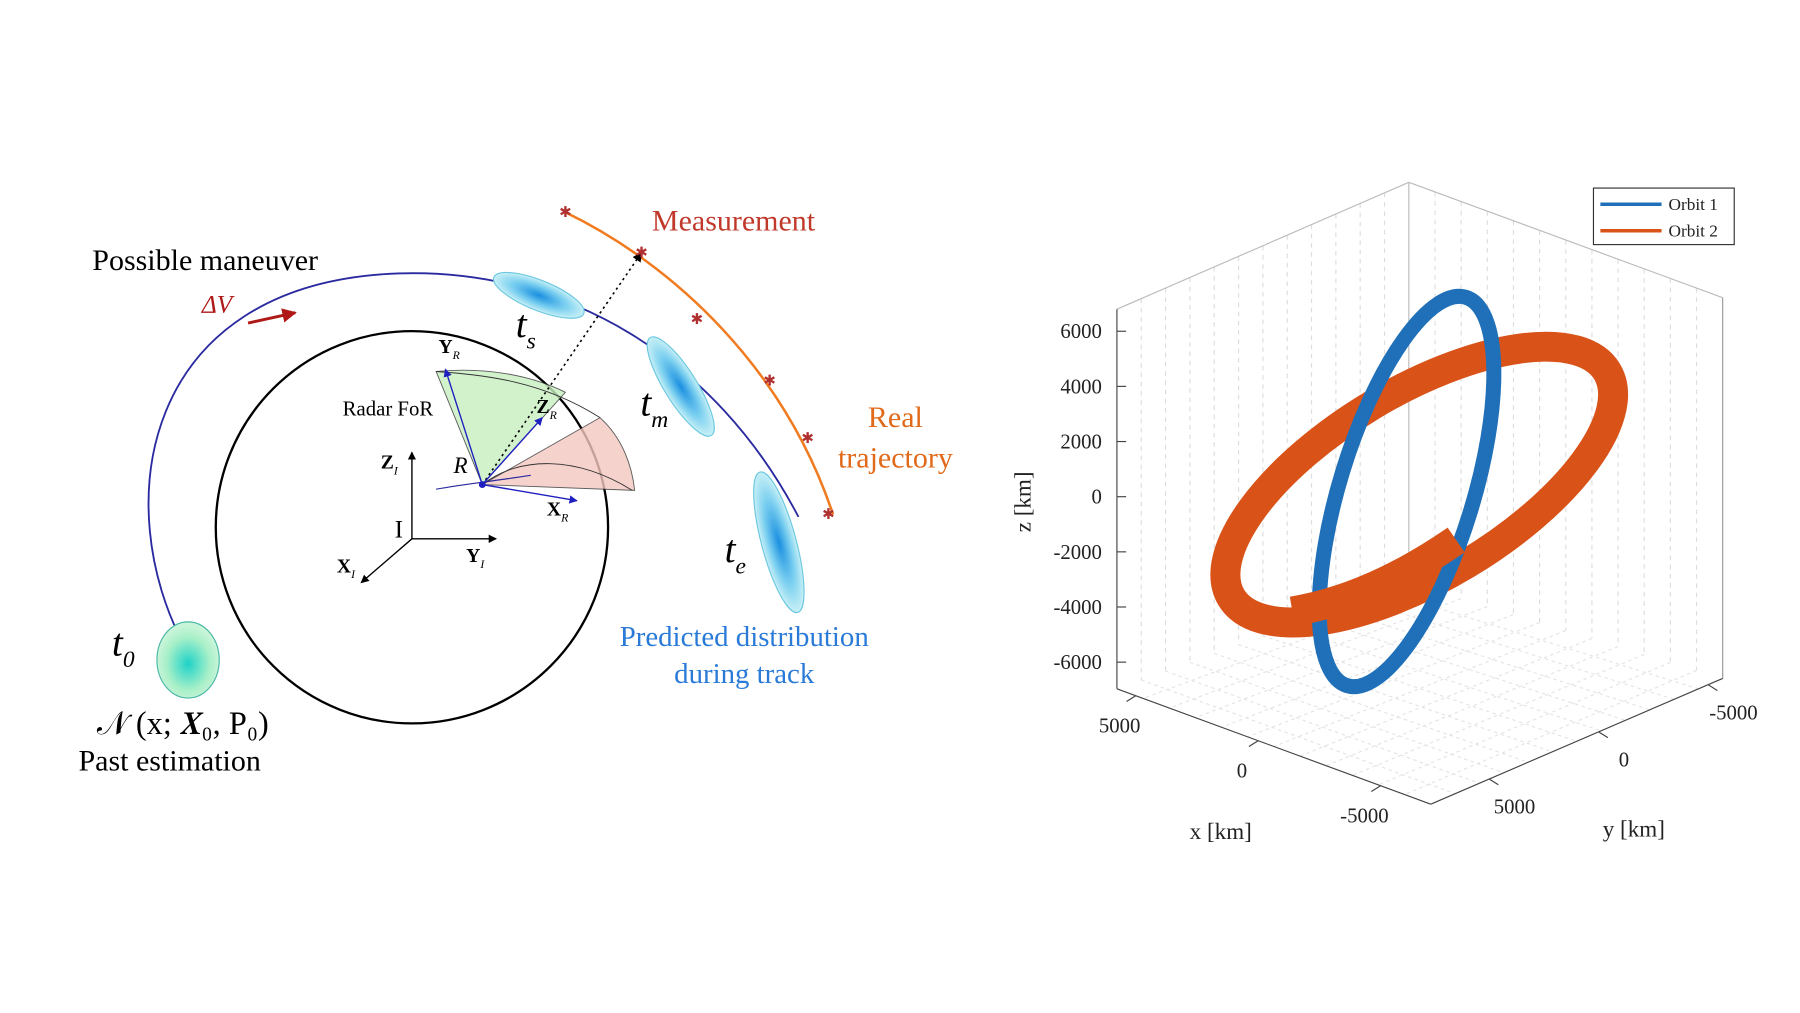 The image size is (1800, 1013). I want to click on legend-label: Orbit 1, so click(1692, 204).